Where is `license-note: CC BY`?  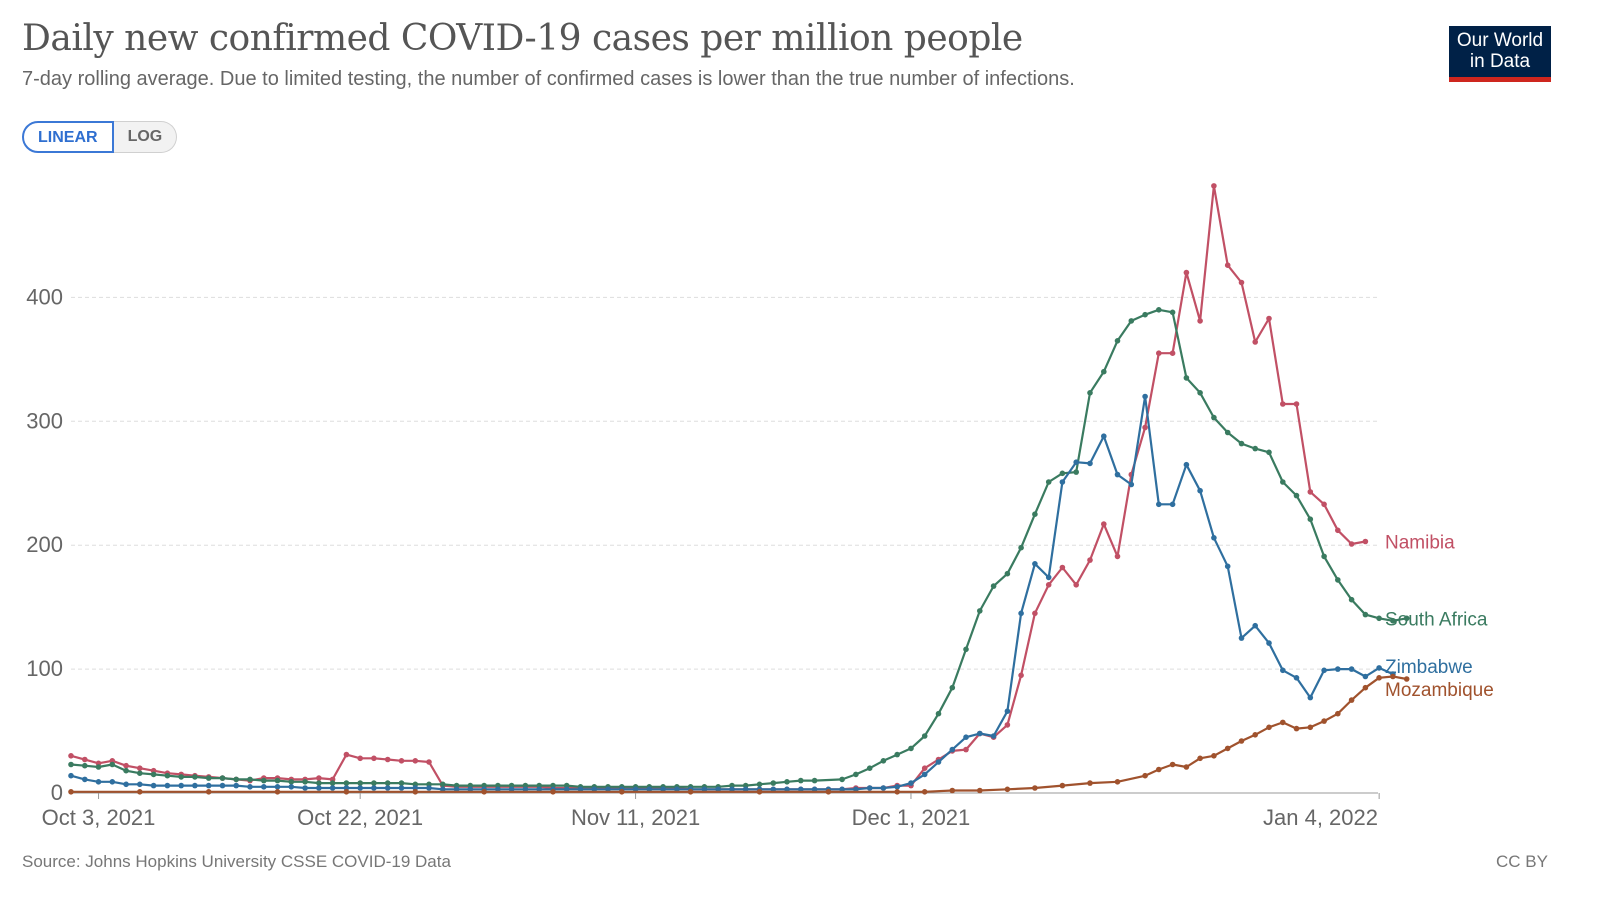 license-note: CC BY is located at coordinates (1522, 861).